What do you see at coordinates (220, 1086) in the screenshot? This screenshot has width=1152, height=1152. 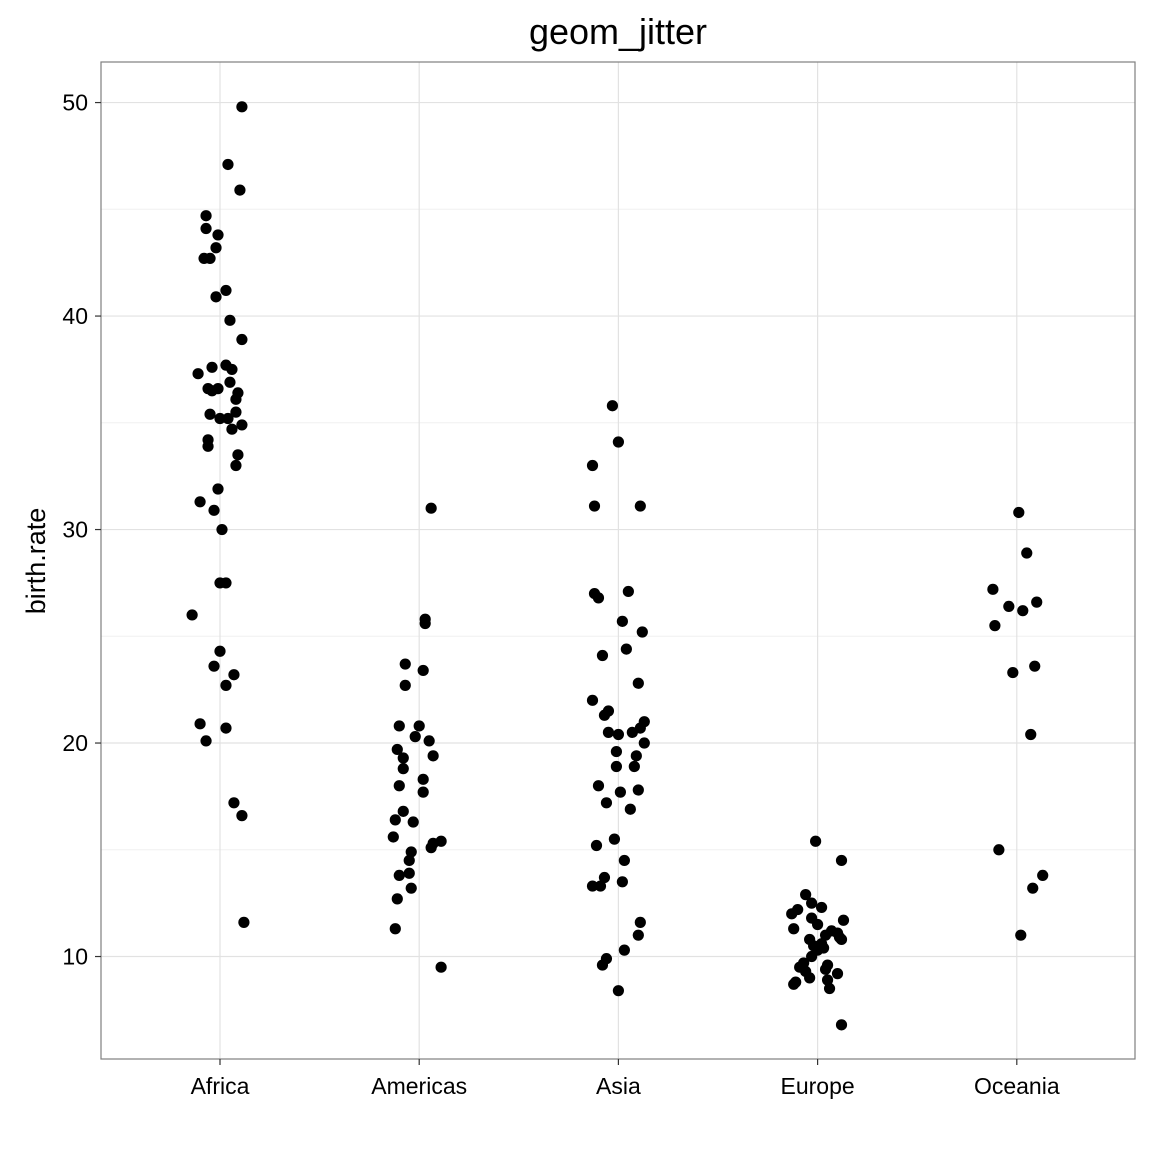 I see `x-tick-label: Africa` at bounding box center [220, 1086].